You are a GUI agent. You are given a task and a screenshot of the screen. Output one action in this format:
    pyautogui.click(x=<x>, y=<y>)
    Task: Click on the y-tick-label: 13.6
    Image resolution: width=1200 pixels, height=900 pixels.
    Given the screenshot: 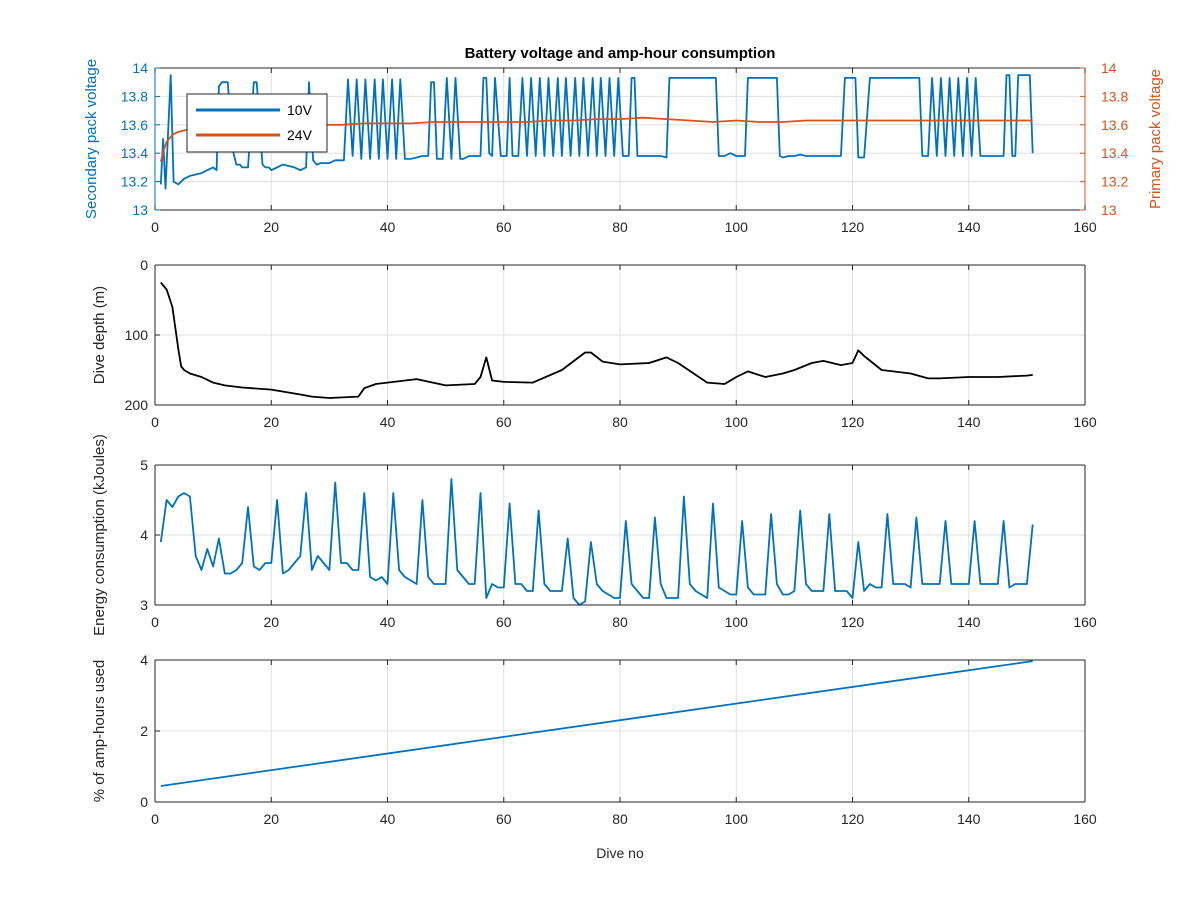 What is the action you would take?
    pyautogui.click(x=134, y=125)
    